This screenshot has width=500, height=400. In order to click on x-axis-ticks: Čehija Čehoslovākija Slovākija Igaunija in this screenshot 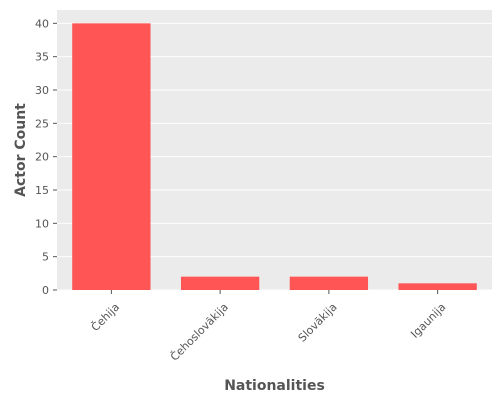, I will do `click(268, 327)`.